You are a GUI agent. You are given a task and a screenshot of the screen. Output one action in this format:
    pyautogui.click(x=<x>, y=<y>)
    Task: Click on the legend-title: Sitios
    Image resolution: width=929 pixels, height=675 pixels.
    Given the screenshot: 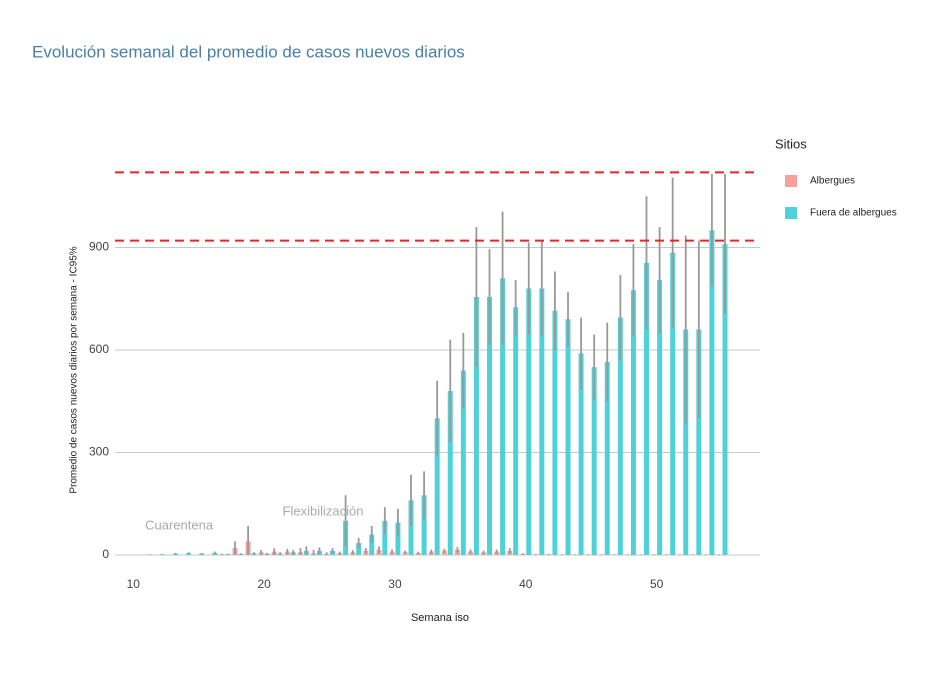 What is the action you would take?
    pyautogui.click(x=791, y=143)
    